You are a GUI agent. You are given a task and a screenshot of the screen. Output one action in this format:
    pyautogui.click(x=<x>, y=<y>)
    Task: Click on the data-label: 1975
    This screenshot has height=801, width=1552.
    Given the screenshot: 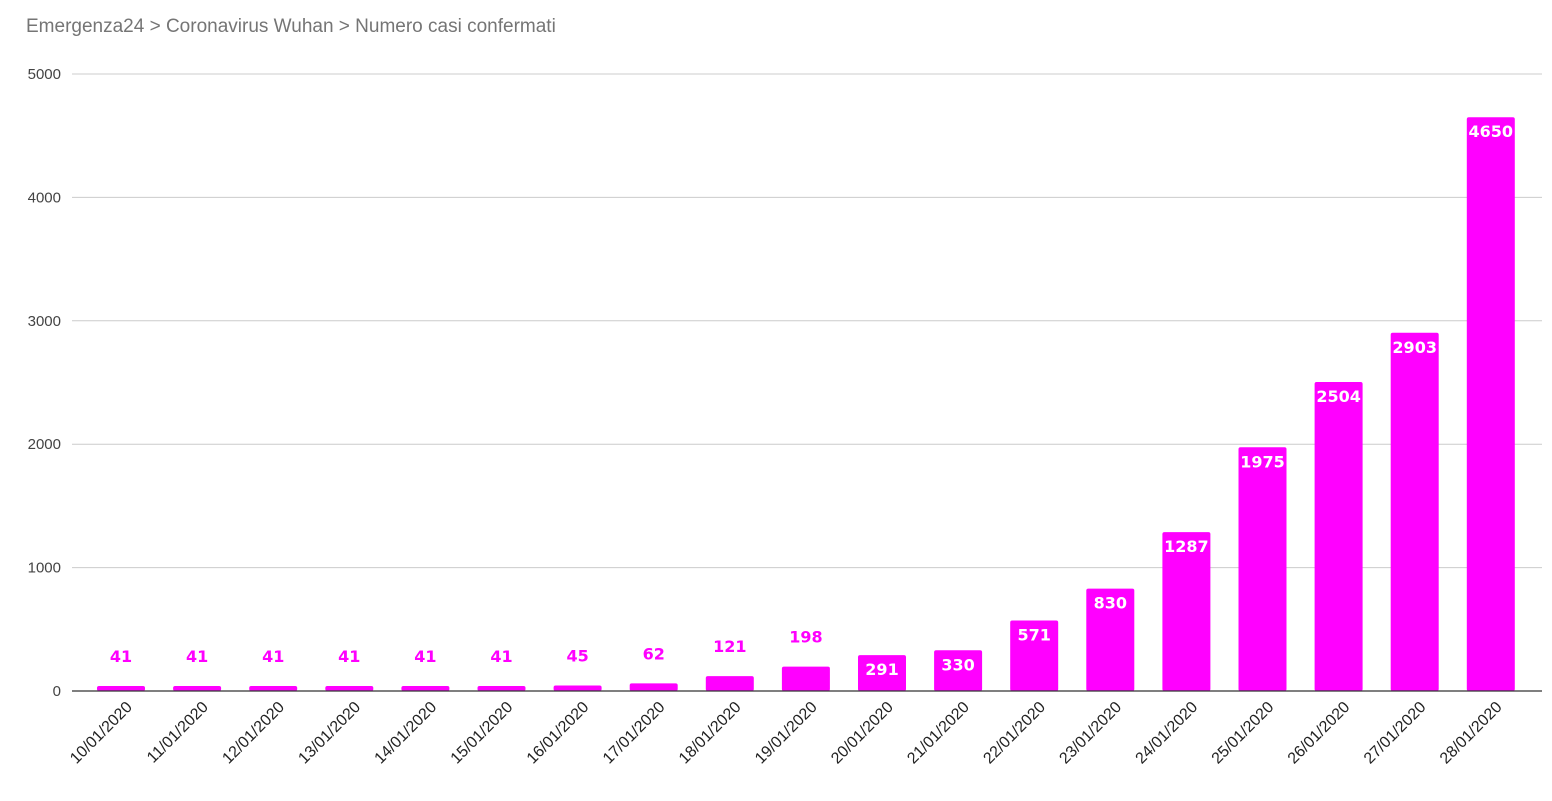 What is the action you would take?
    pyautogui.click(x=1262, y=461)
    